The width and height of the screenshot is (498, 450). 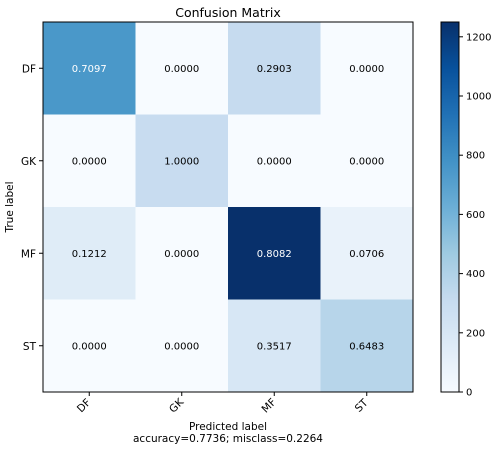 What do you see at coordinates (32, 208) in the screenshot?
I see `y-axis-ticks: DF GK MF ST` at bounding box center [32, 208].